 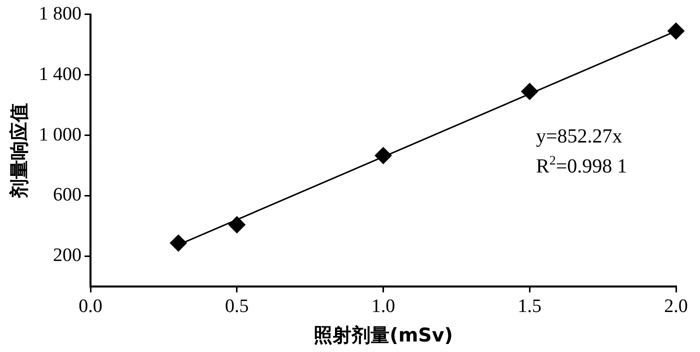 I want to click on y-tick-label: 200, so click(x=67, y=255).